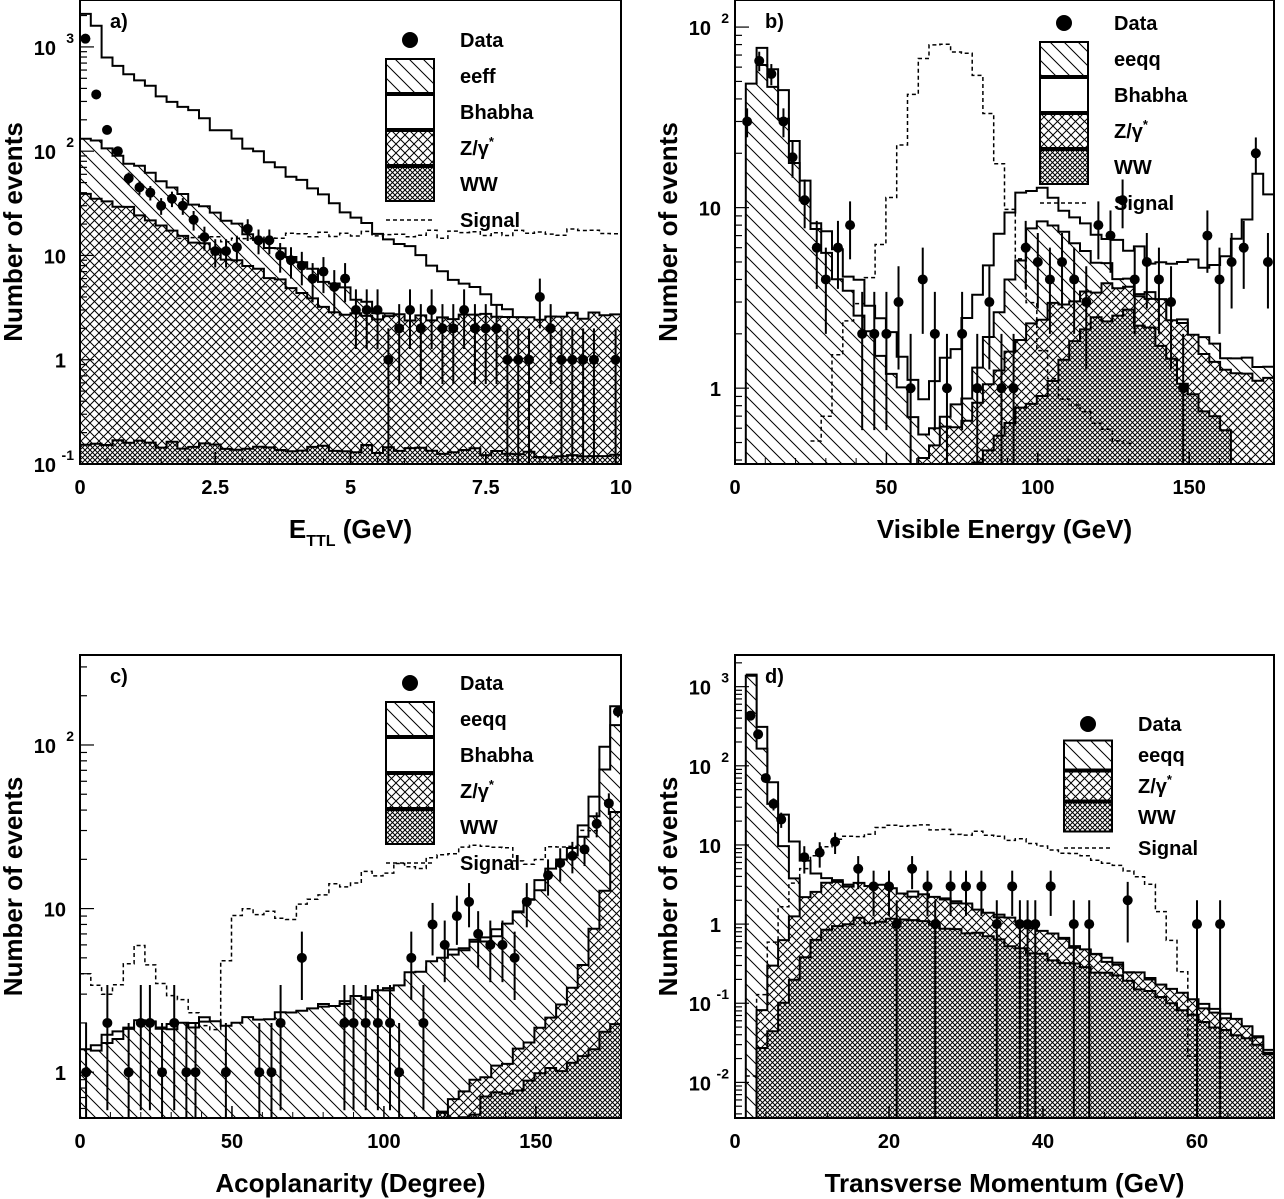  I want to click on y-tick-exponent: 2, so click(70, 736).